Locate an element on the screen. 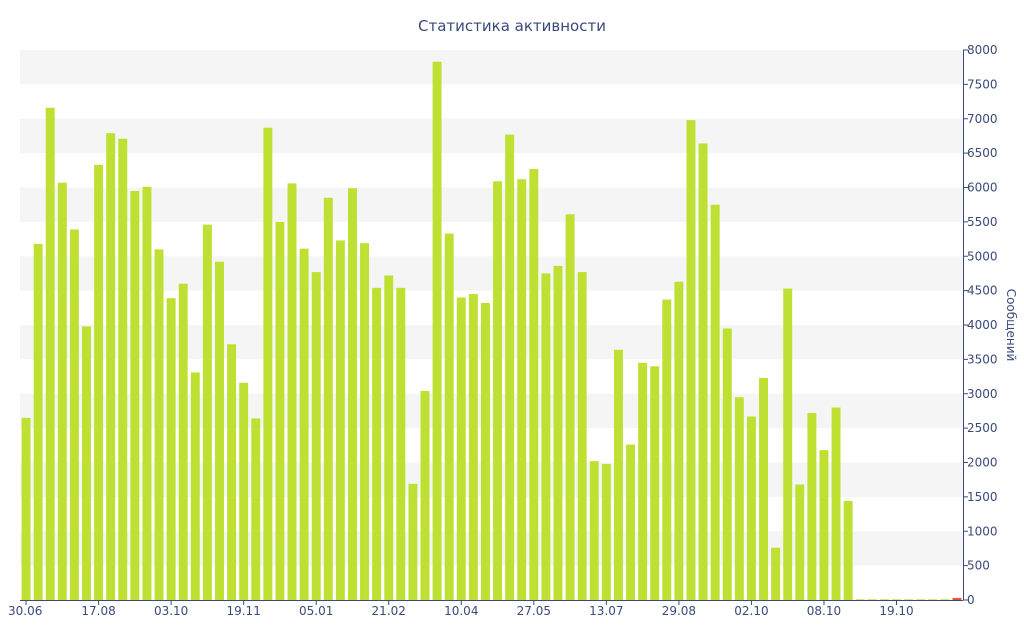 This screenshot has height=640, width=1024. y-tick-label: 7500 is located at coordinates (982, 84).